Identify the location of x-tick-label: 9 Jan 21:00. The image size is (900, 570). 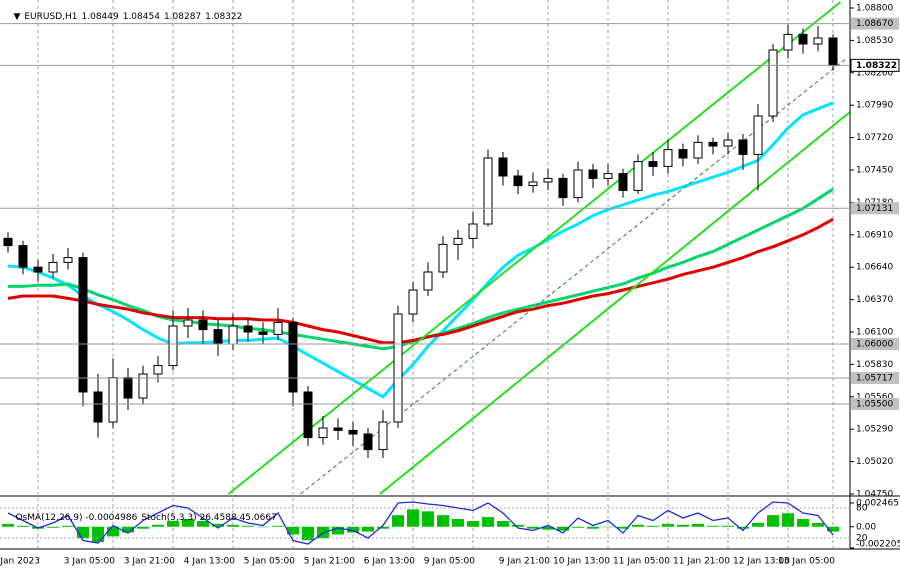
(525, 562).